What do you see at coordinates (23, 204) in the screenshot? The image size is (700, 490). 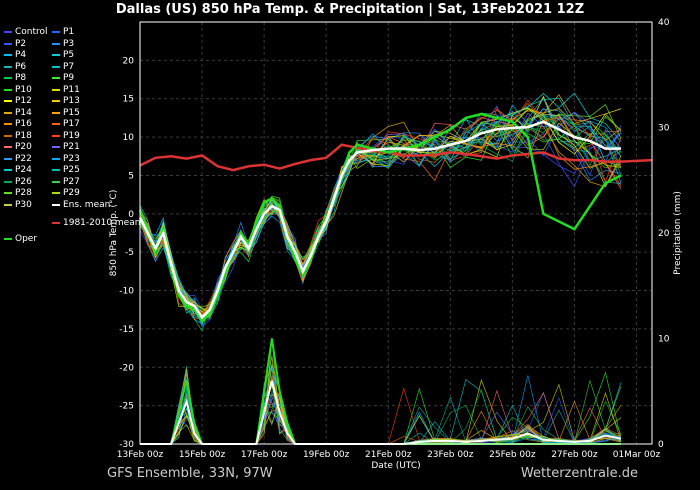 I see `legend-label: P30` at bounding box center [23, 204].